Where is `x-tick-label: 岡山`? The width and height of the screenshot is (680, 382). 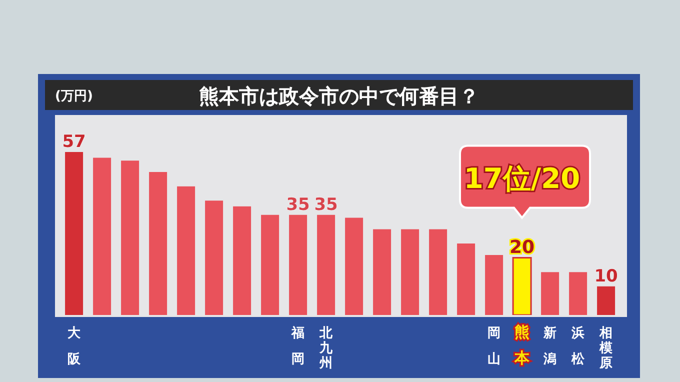 x-tick-label: 岡山 is located at coordinates (494, 346).